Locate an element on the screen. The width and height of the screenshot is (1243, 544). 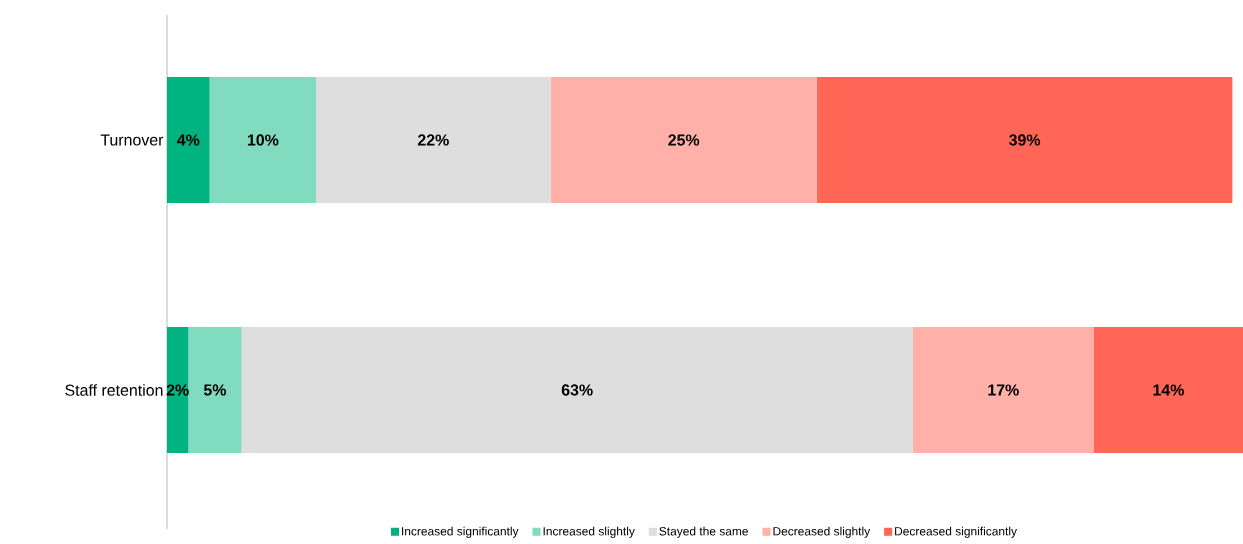
data-label: 25% is located at coordinates (684, 140).